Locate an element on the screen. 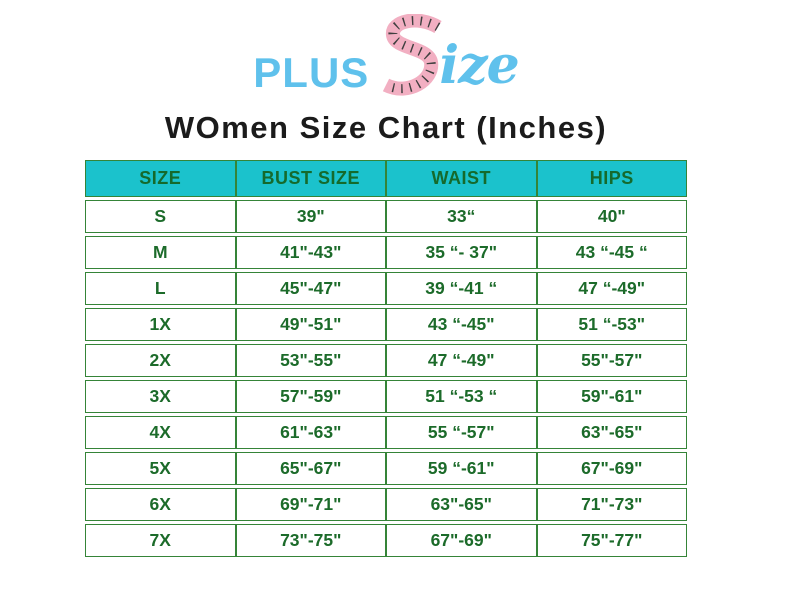  table-header-row: SIZE BUST SIZE WAIST HIPS is located at coordinates (386, 178).